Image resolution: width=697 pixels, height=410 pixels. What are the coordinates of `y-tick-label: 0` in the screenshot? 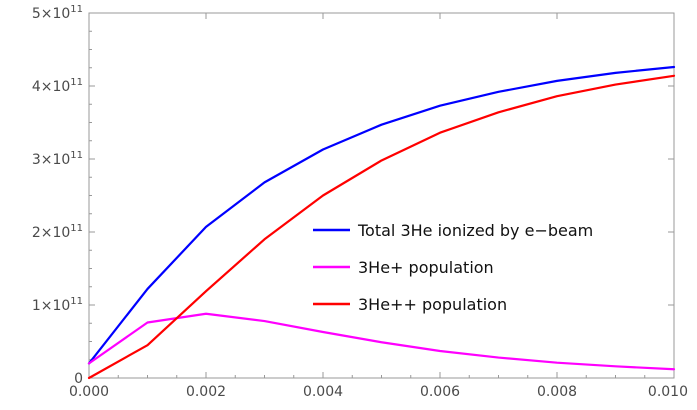 It's located at (78, 379).